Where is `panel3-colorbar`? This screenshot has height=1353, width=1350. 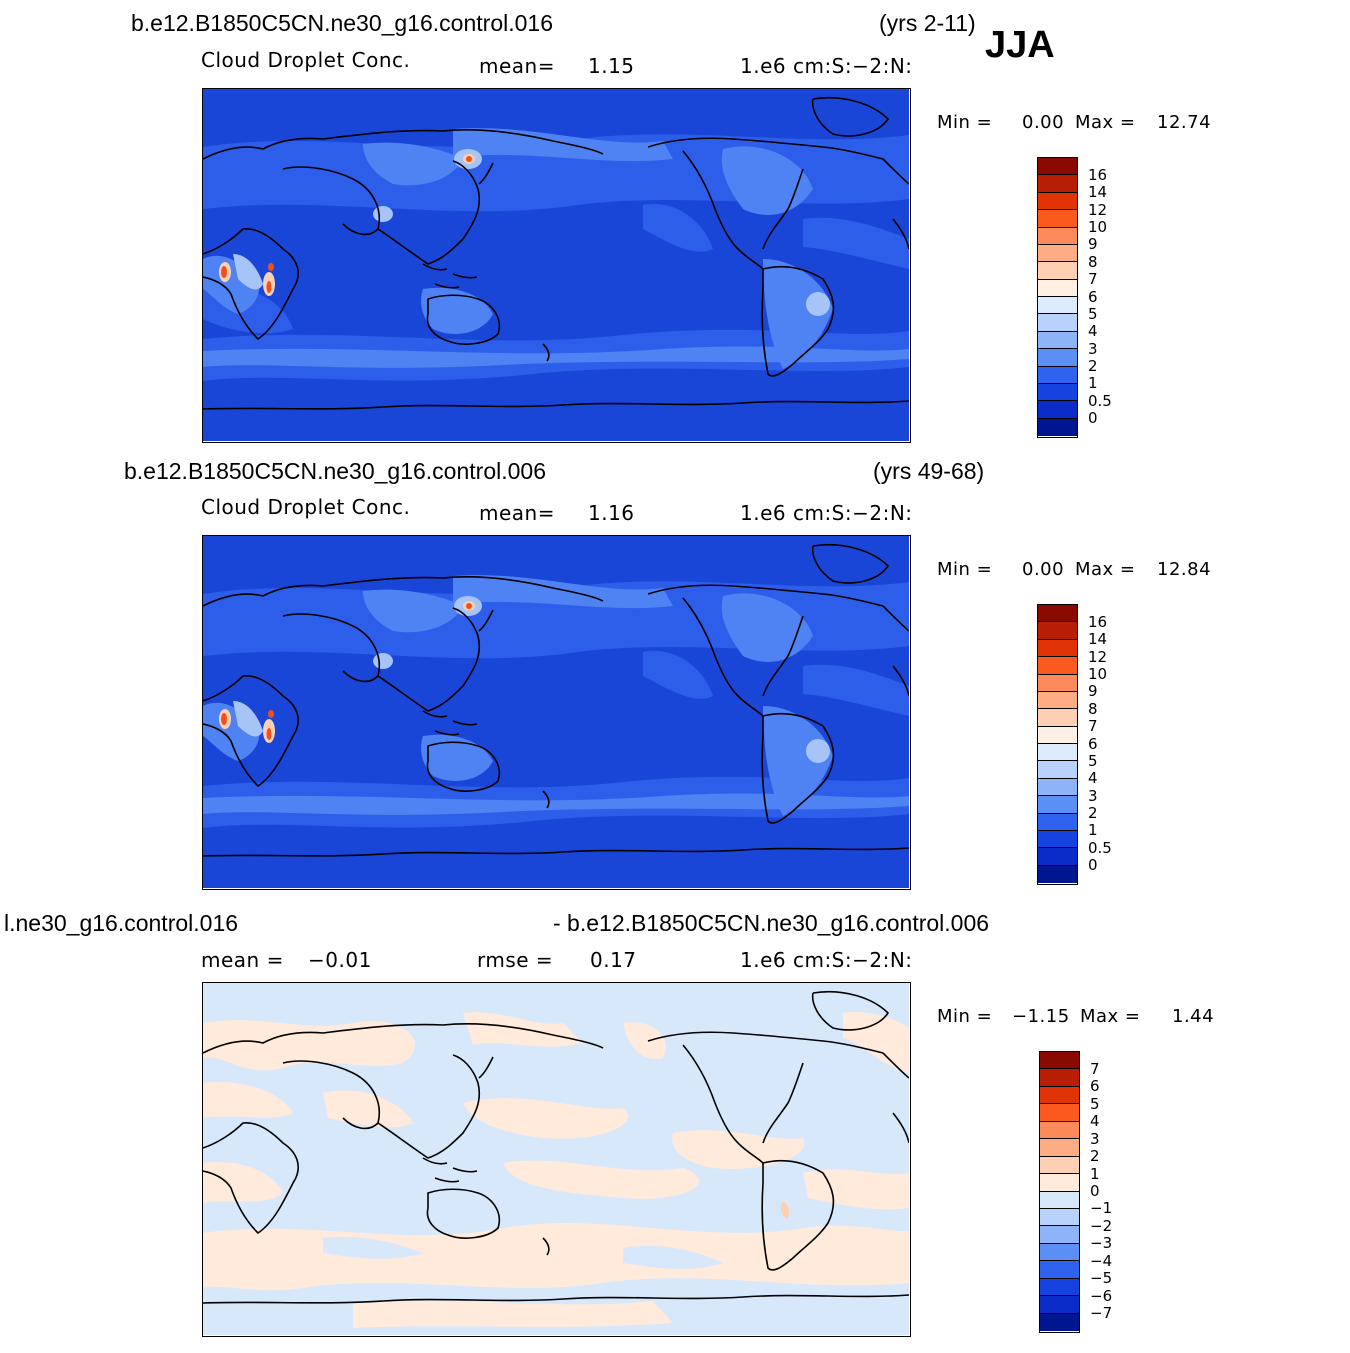
panel3-colorbar is located at coordinates (1059, 1192).